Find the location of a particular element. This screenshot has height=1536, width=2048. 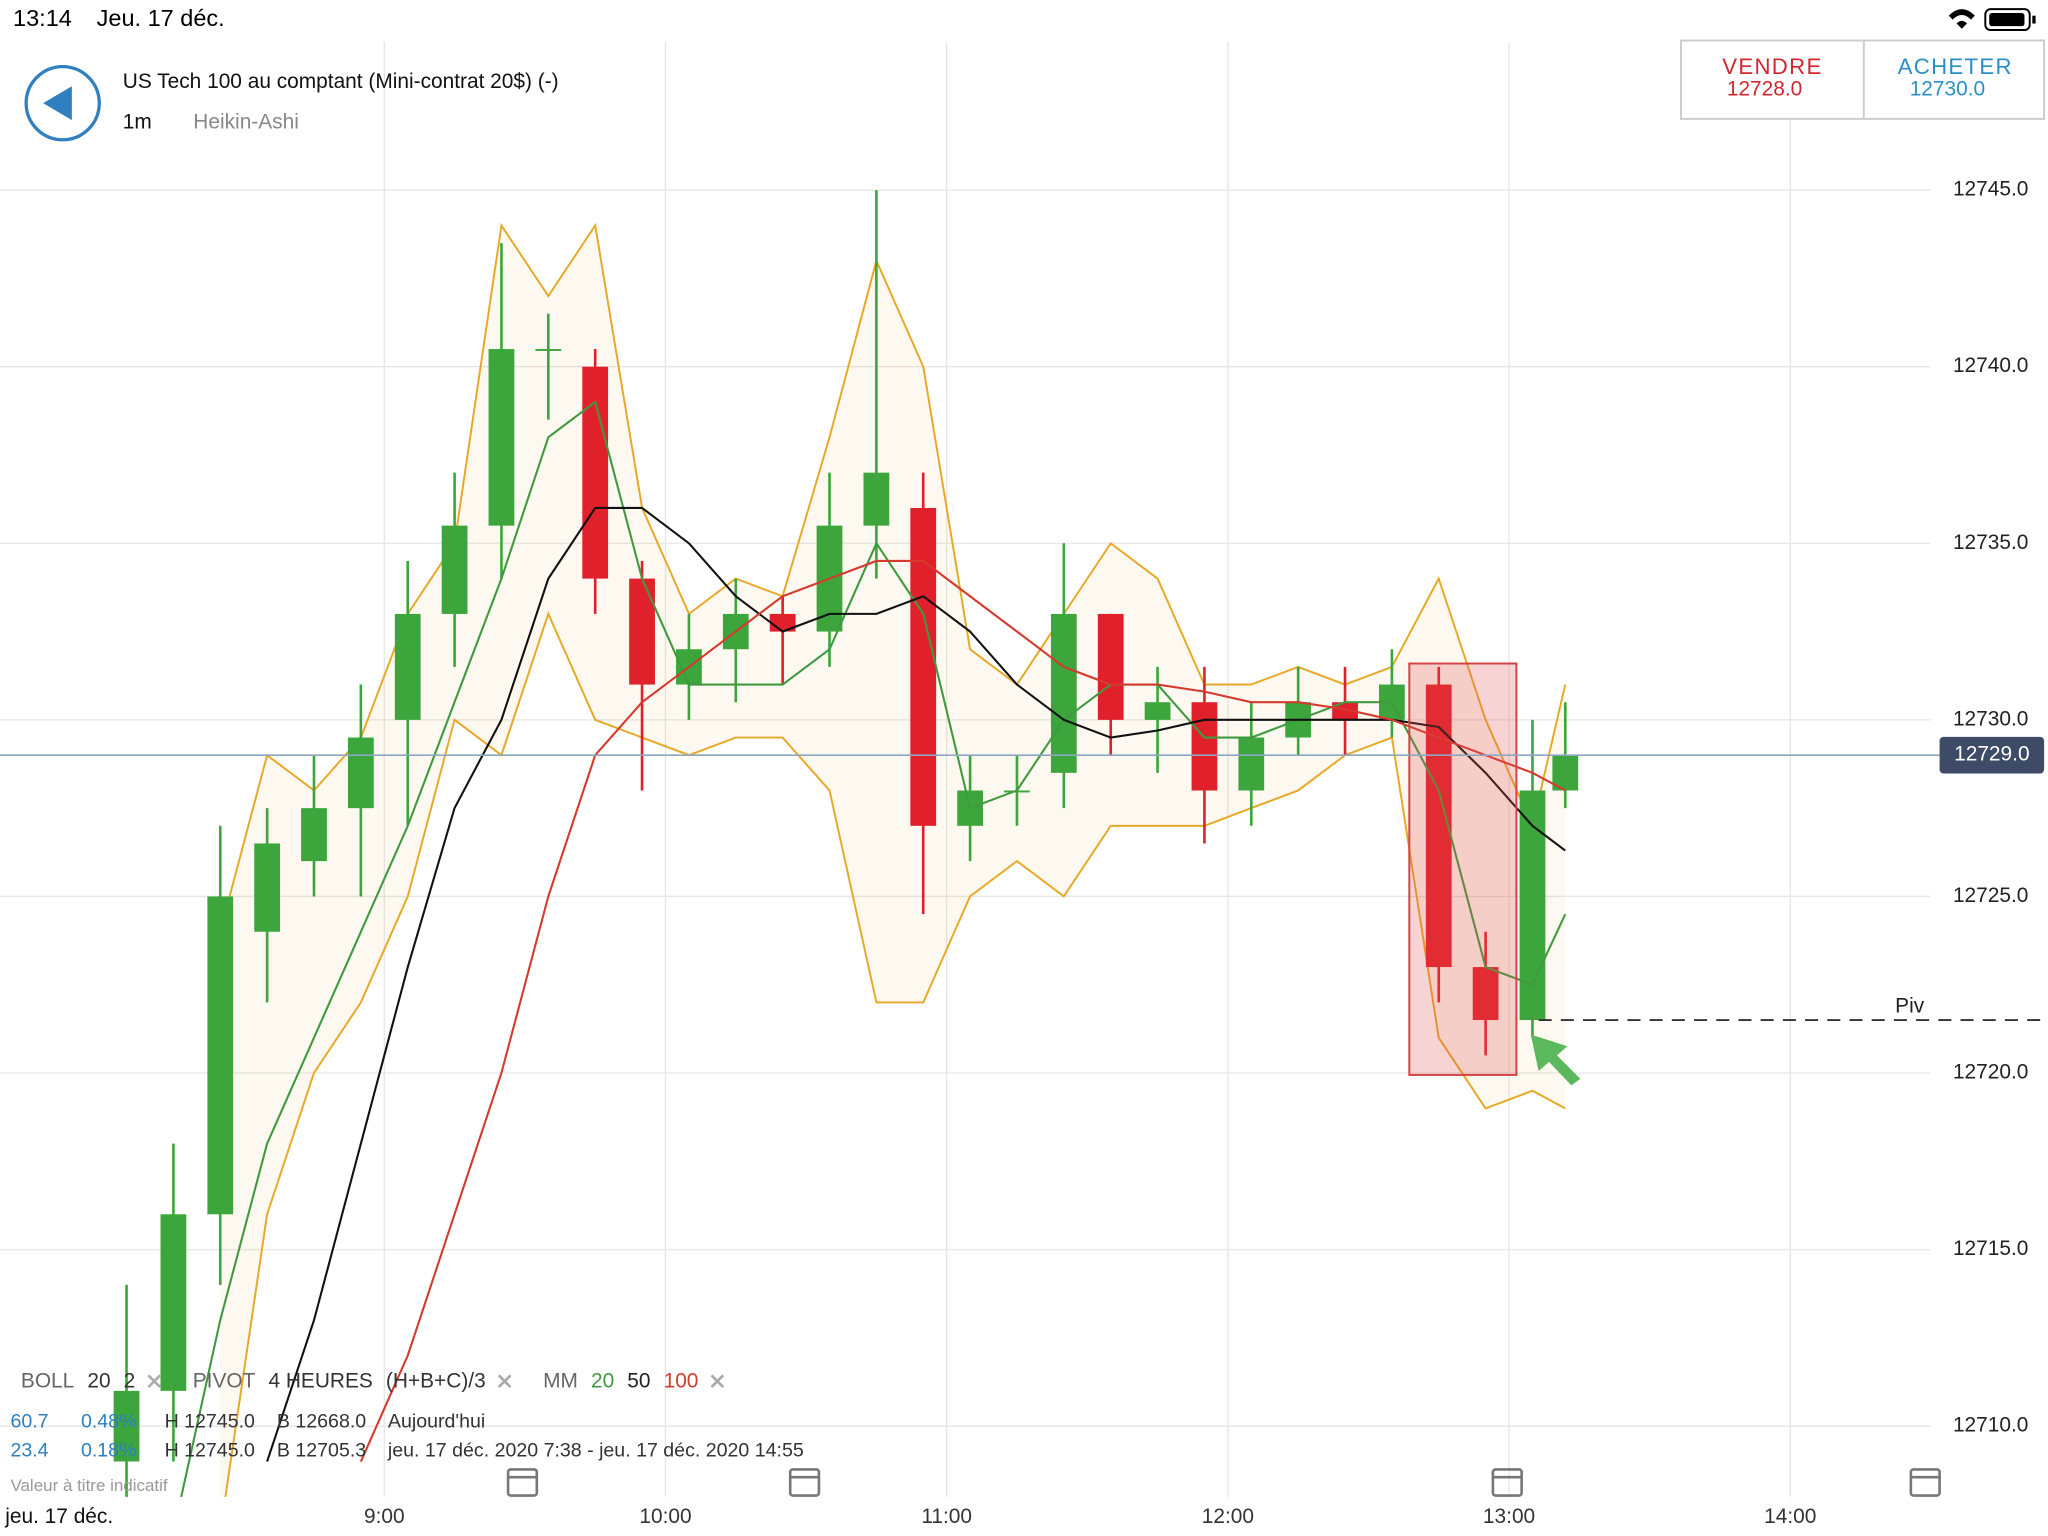

info-cell: 60.7 is located at coordinates (29, 1422).